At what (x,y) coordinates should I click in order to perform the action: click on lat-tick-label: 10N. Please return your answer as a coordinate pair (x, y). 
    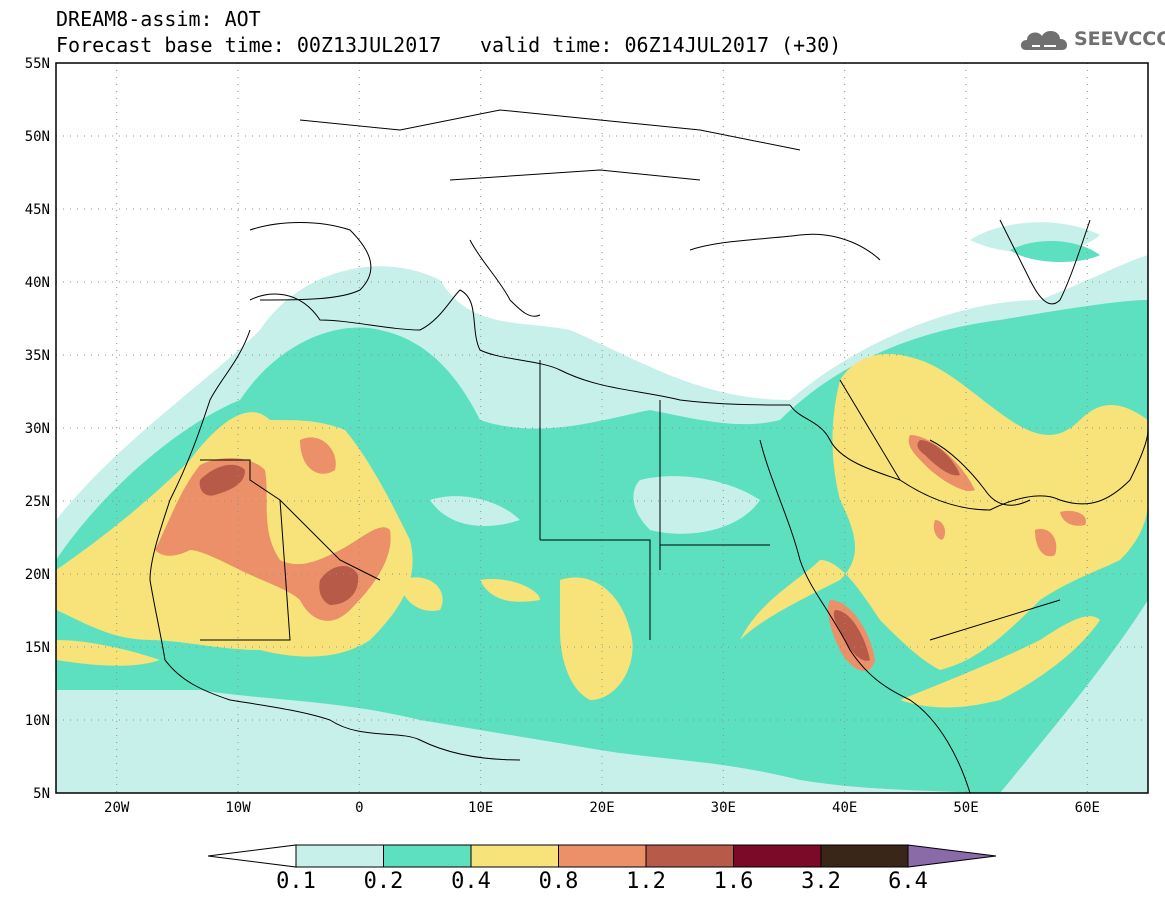
    Looking at the image, I should click on (37, 721).